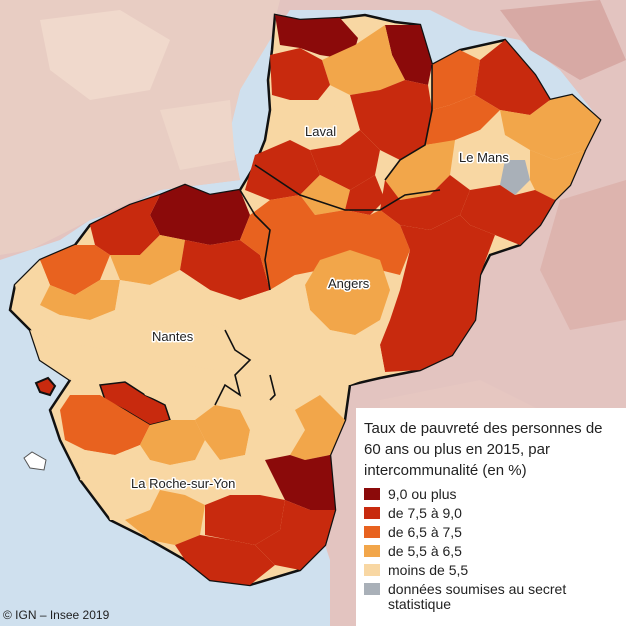 The image size is (626, 626). I want to click on legend-item: moins de 5,5, so click(491, 570).